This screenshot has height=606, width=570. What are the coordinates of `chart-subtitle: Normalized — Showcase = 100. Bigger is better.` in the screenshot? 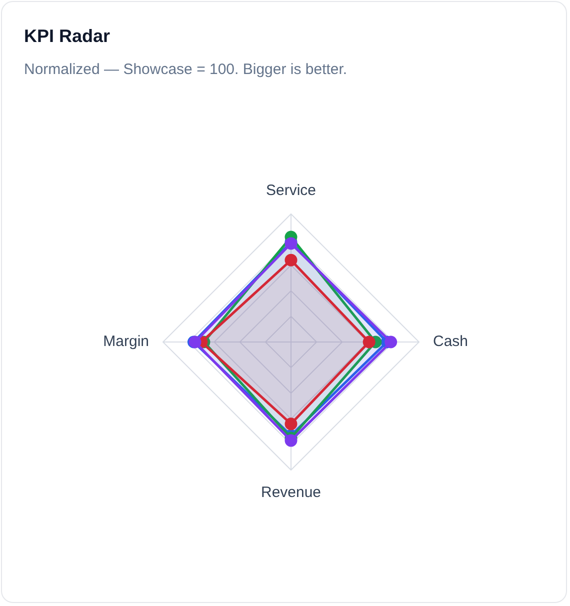 It's located at (186, 69).